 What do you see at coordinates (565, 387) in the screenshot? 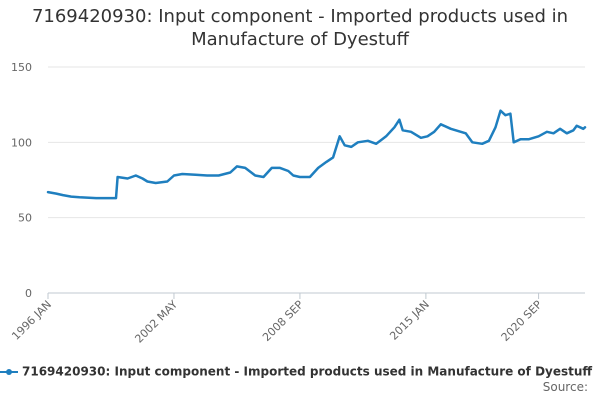
I see `source-label: Source:` at bounding box center [565, 387].